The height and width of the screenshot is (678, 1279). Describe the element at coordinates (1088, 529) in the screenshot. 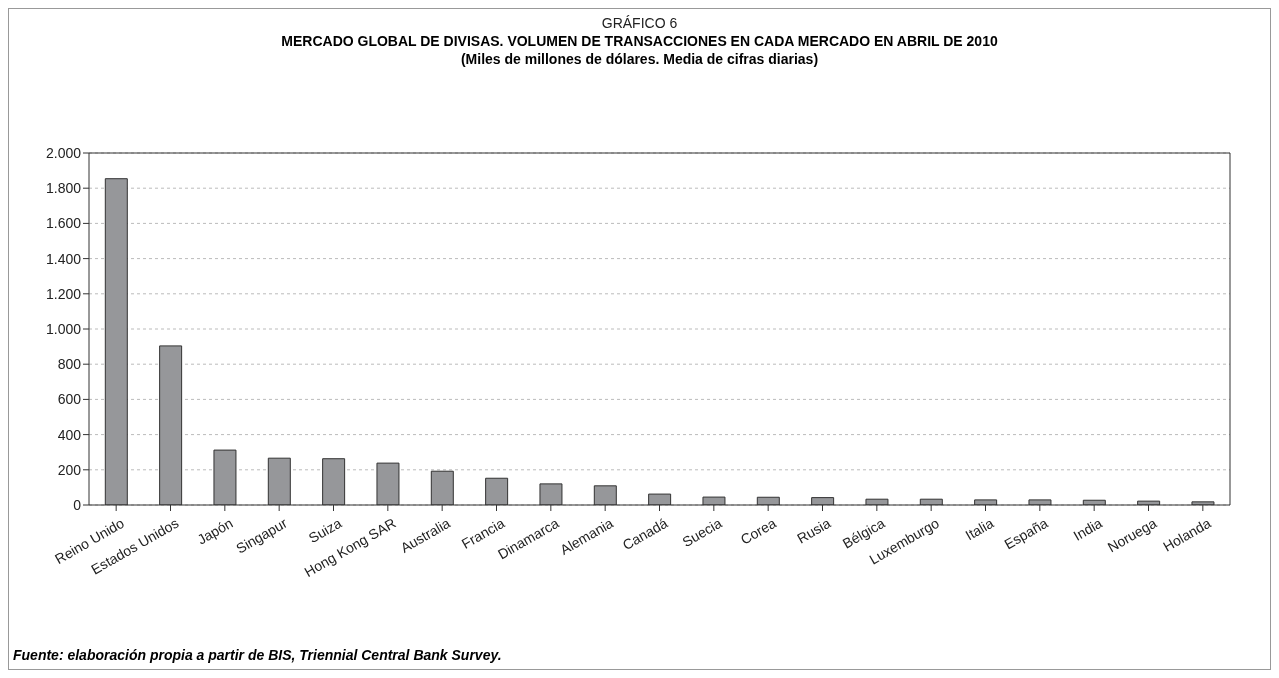

I see `x-tick-label: India` at that location.